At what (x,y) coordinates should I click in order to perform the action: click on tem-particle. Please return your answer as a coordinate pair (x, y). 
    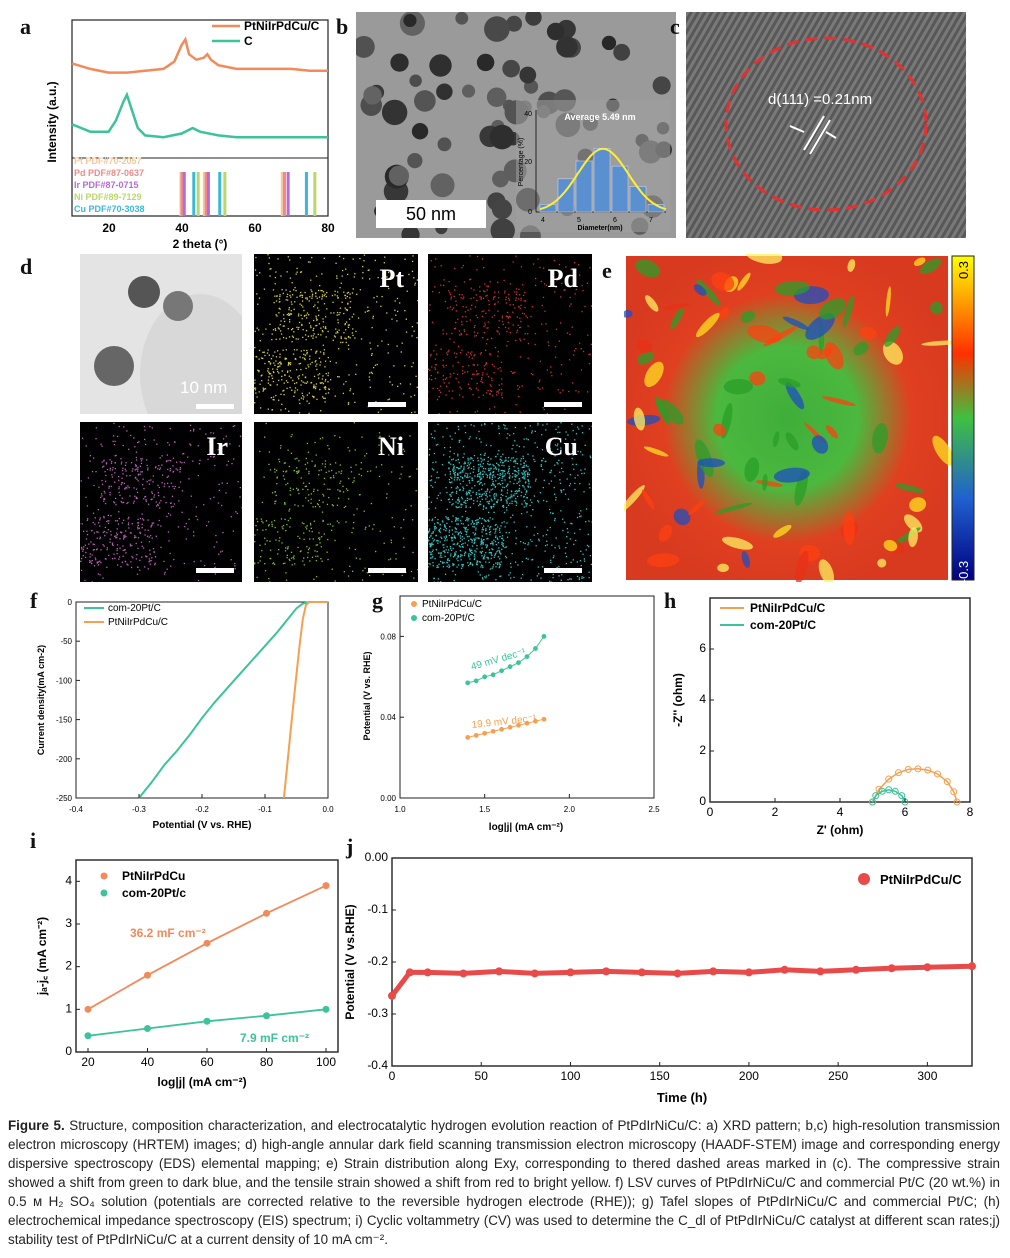
    Looking at the image, I should click on (415, 160).